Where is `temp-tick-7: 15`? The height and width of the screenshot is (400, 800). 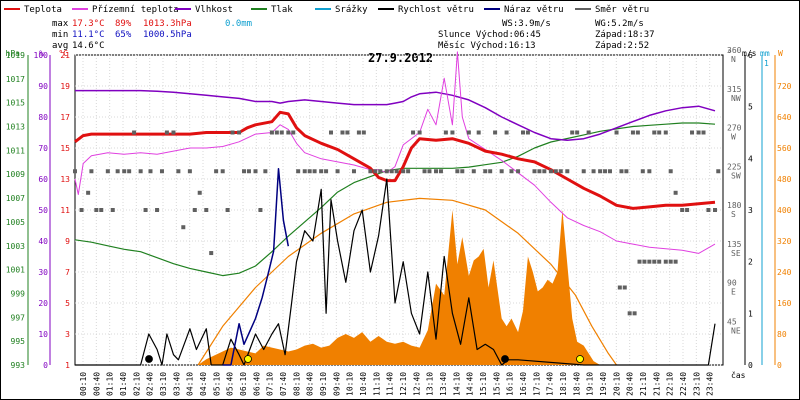 temp-tick-7: 15 is located at coordinates (65, 148).